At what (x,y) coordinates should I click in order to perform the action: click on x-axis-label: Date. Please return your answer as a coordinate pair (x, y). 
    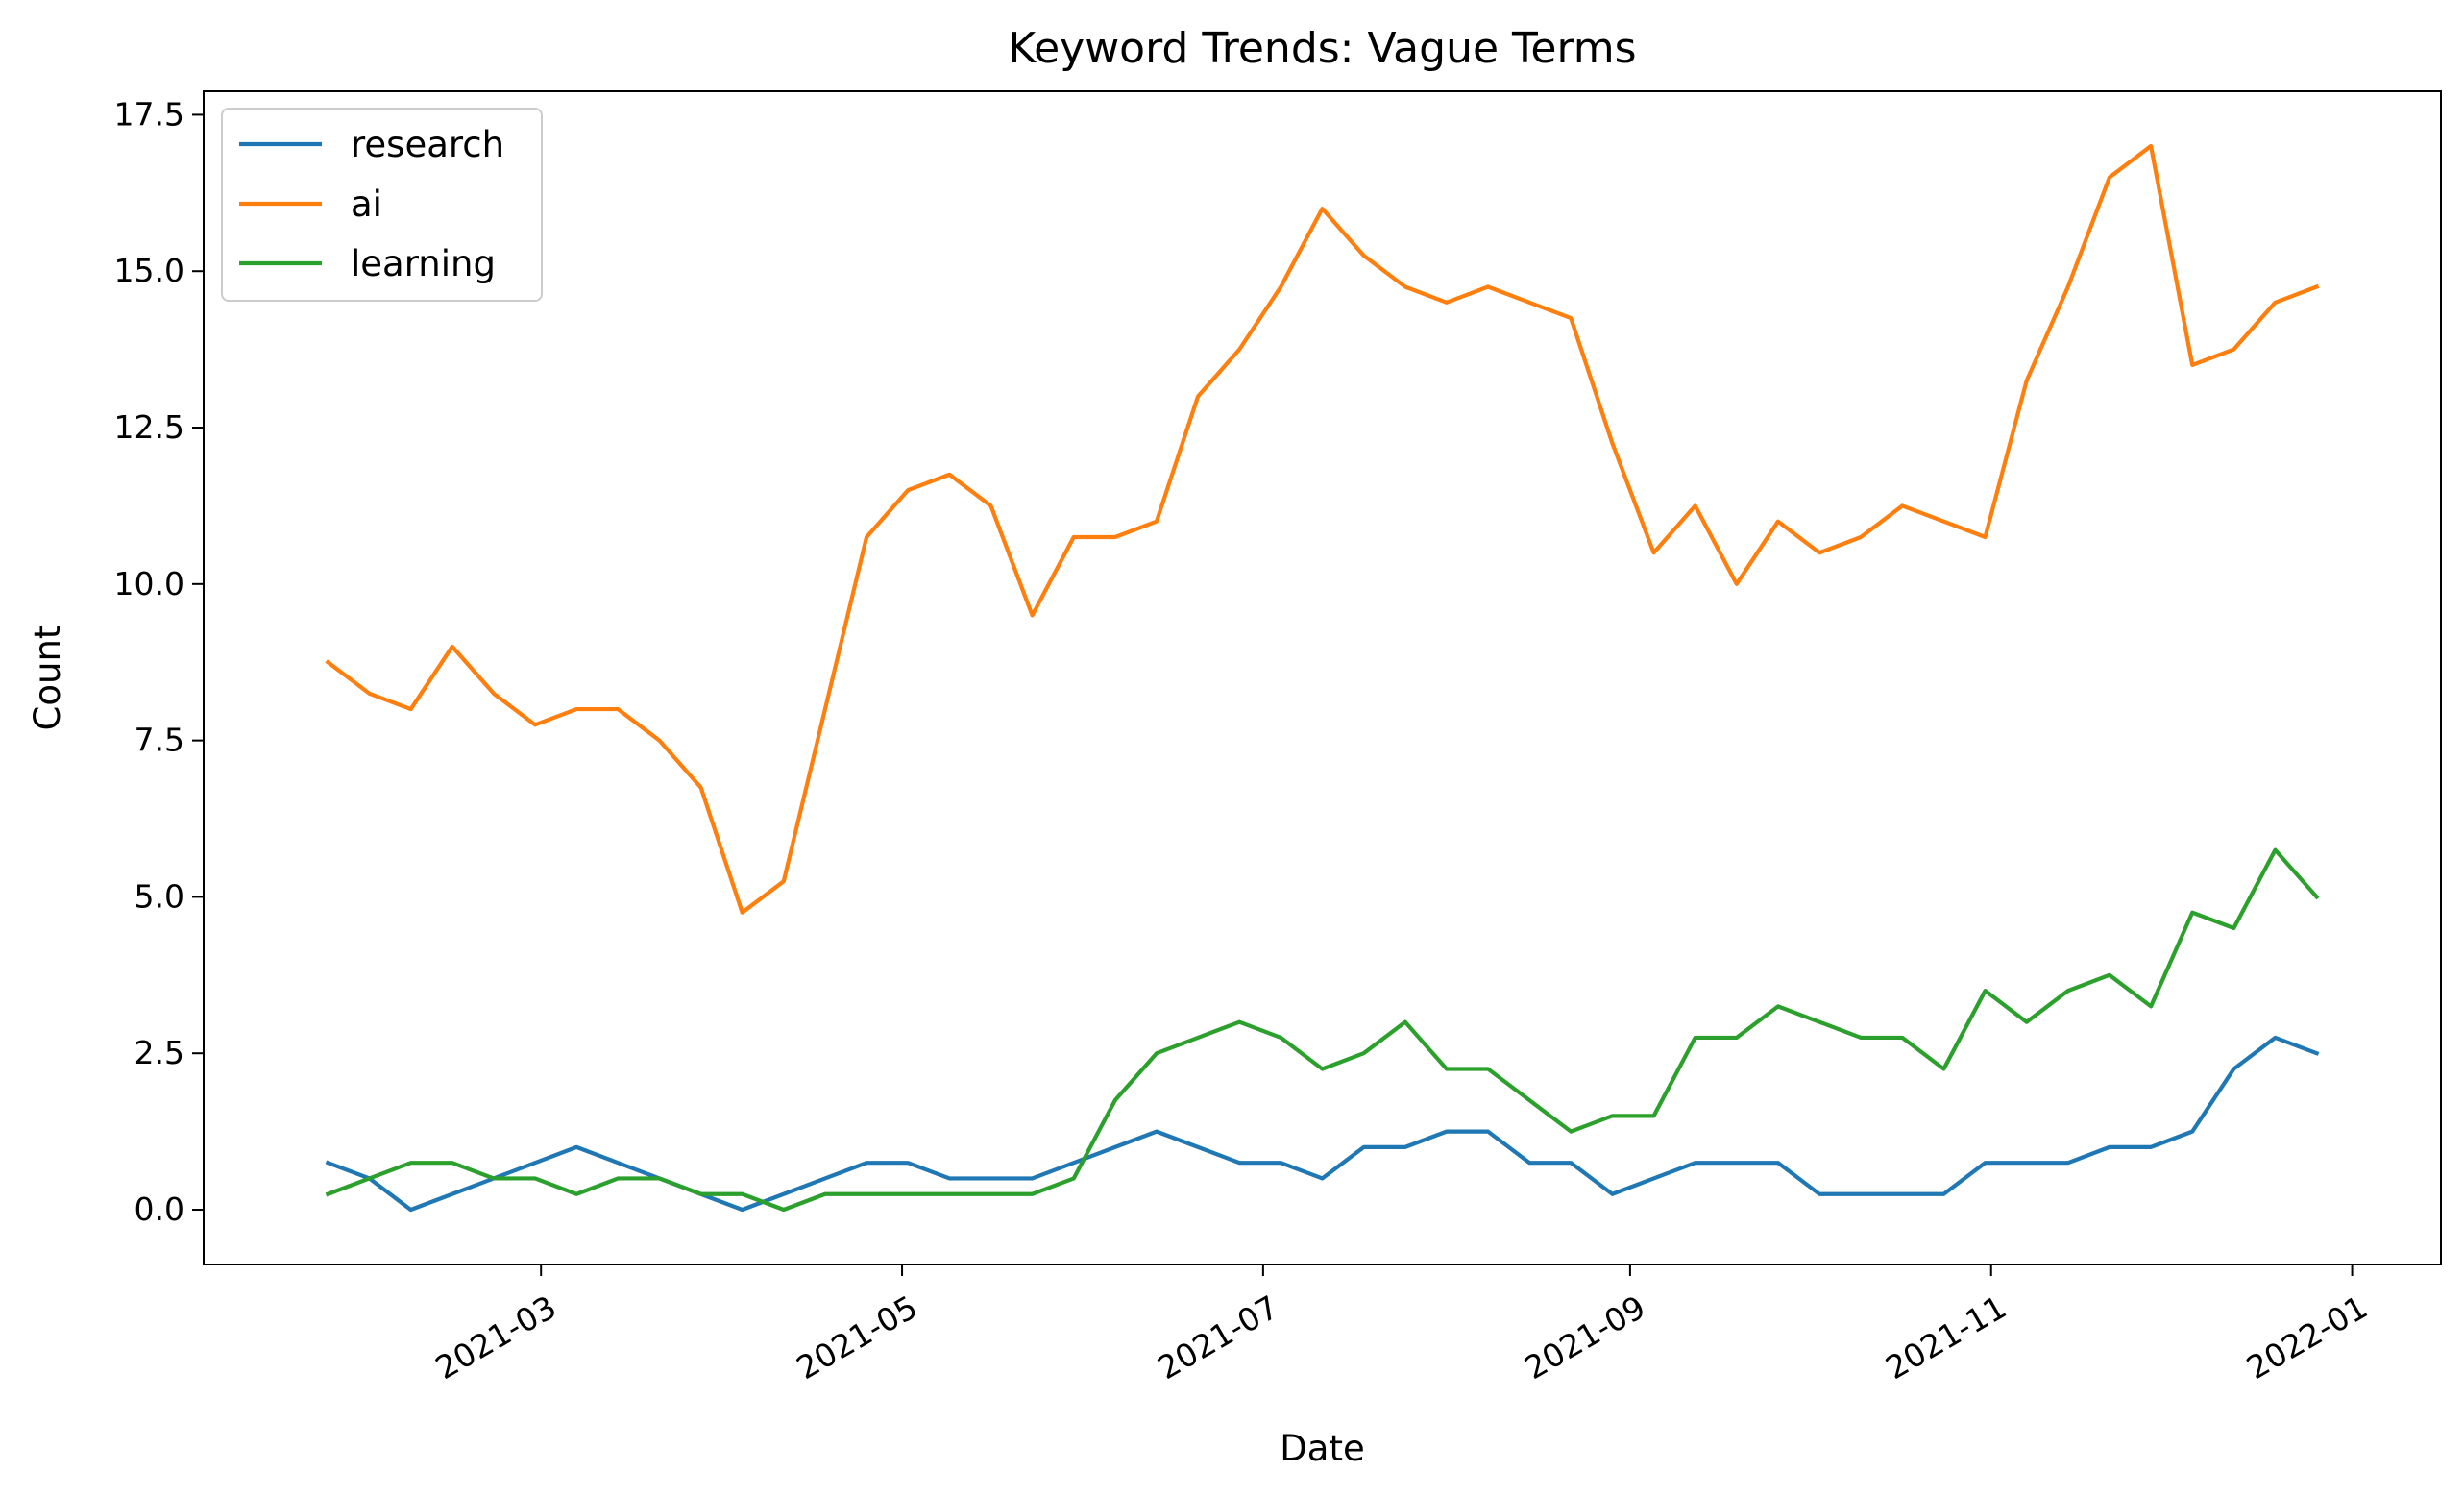
    Looking at the image, I should click on (1322, 1449).